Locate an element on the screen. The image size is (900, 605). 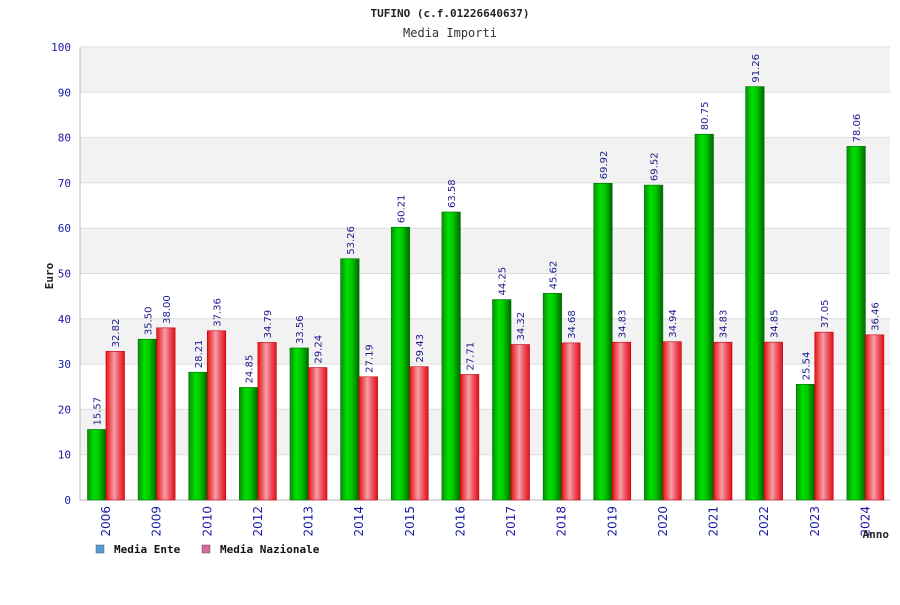
value-label: 33.56 is located at coordinates (300, 329).